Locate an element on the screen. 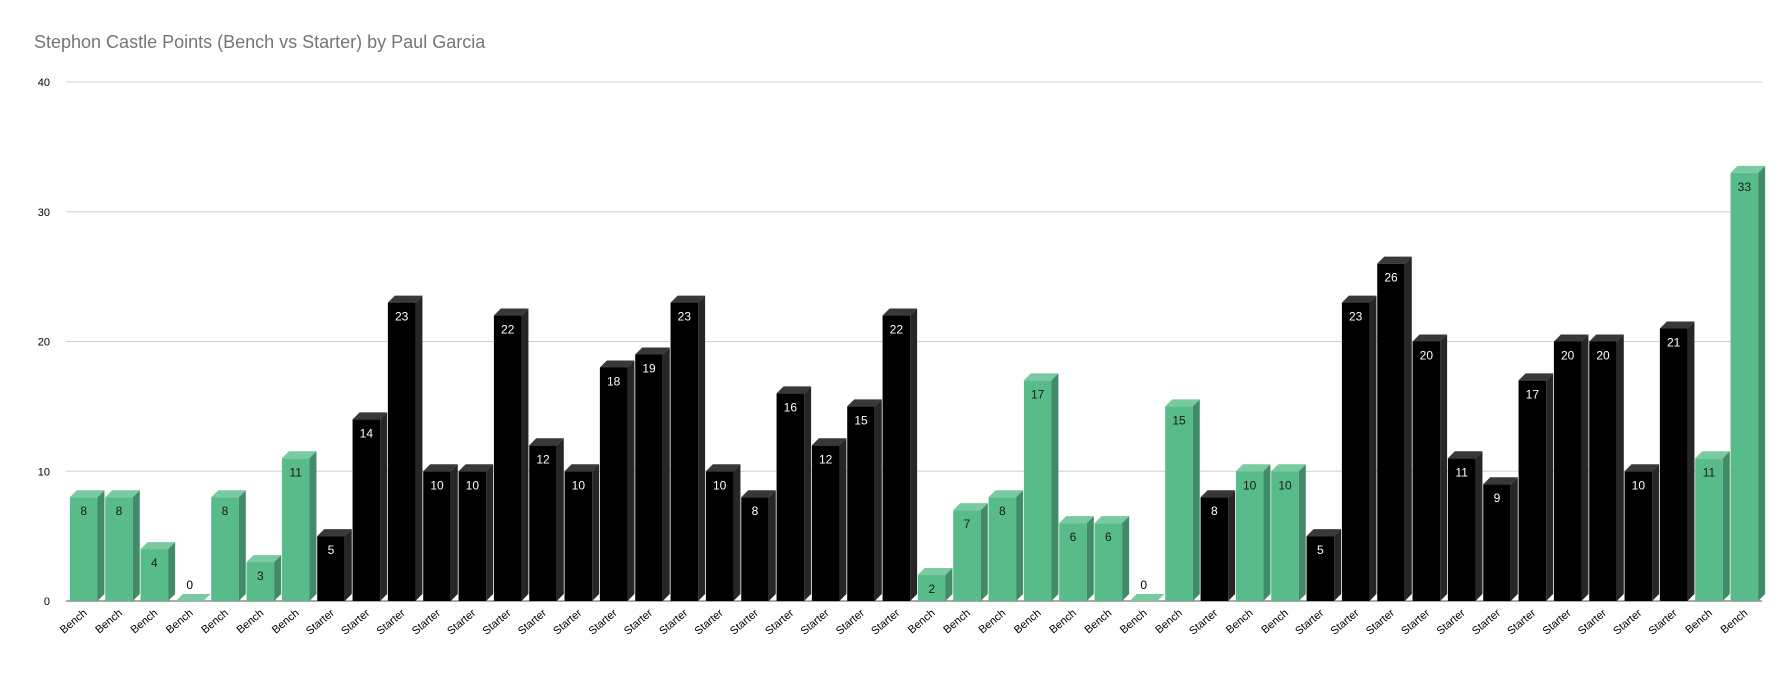 The image size is (1791, 676). data-label: 22 is located at coordinates (508, 330).